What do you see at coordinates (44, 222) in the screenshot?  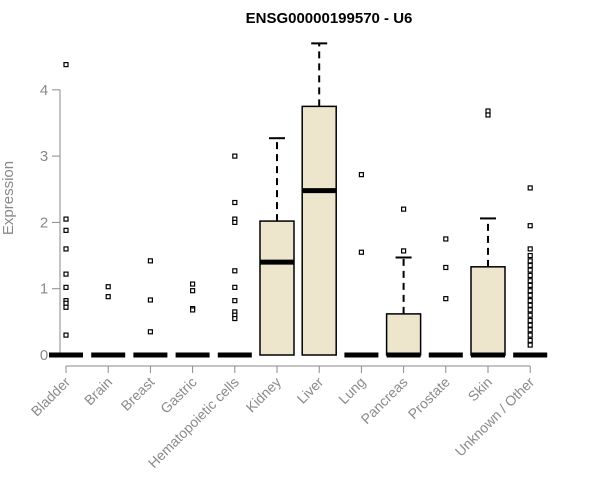 I see `y-tick-label: 2` at bounding box center [44, 222].